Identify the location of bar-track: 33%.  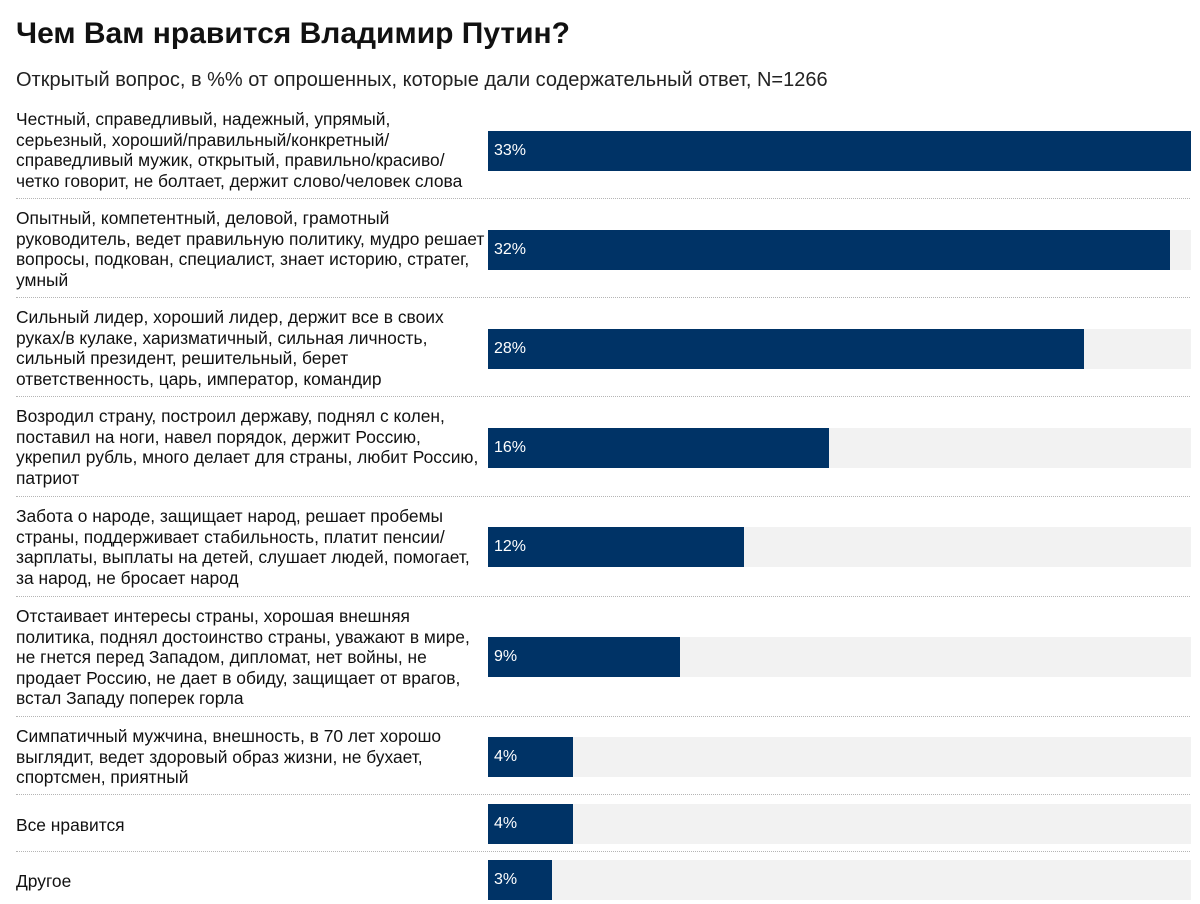
(839, 151).